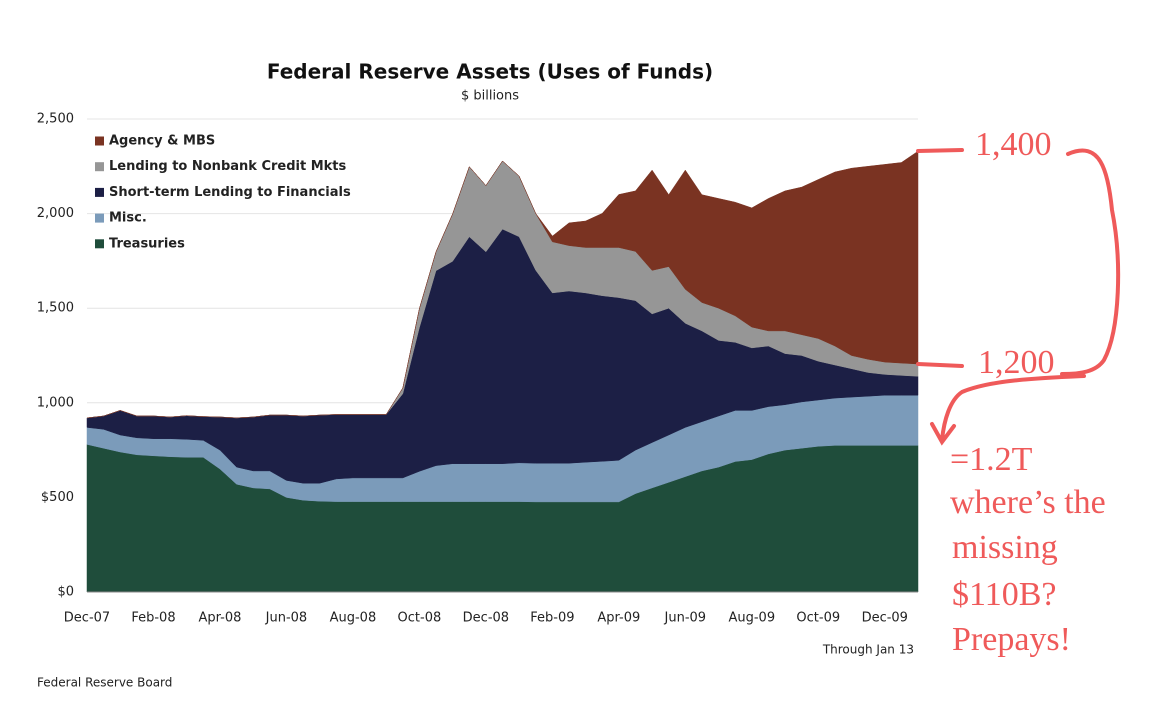 The image size is (1150, 705). Describe the element at coordinates (286, 618) in the screenshot. I see `x-tick-label: Jun-08` at that location.